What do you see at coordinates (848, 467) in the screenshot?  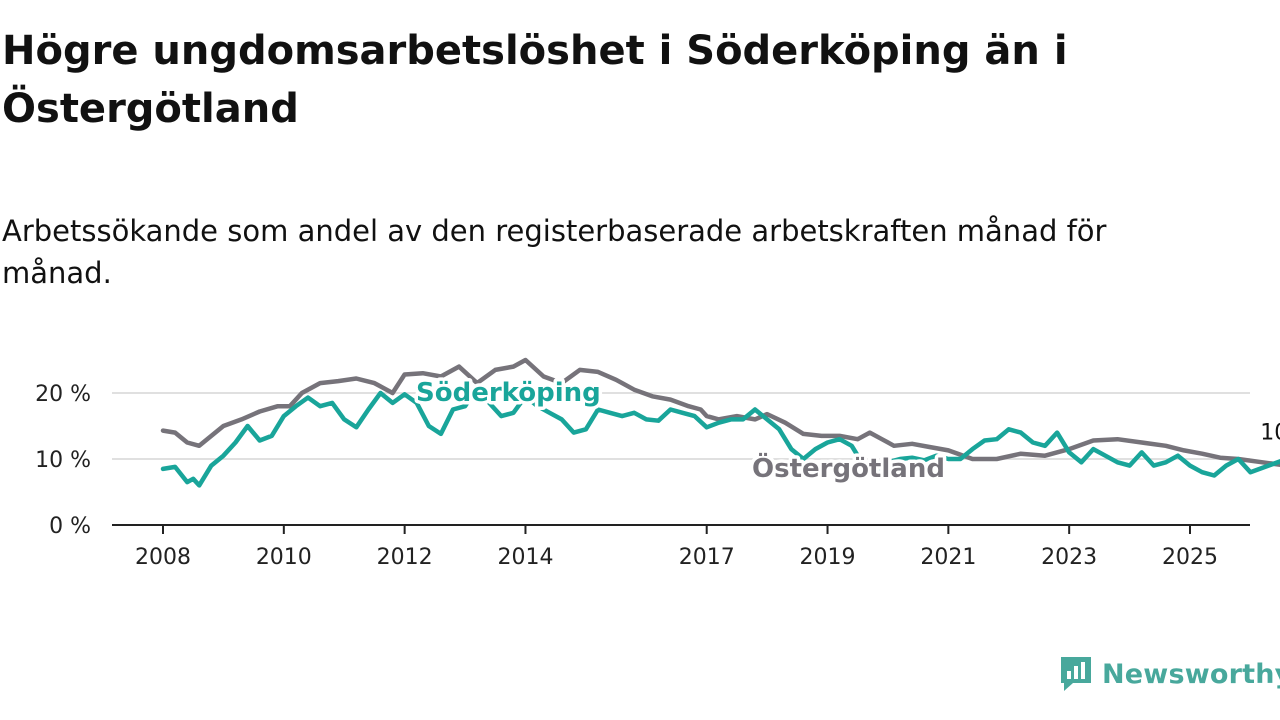 I see `annotation-ostergotland: Östergötland` at bounding box center [848, 467].